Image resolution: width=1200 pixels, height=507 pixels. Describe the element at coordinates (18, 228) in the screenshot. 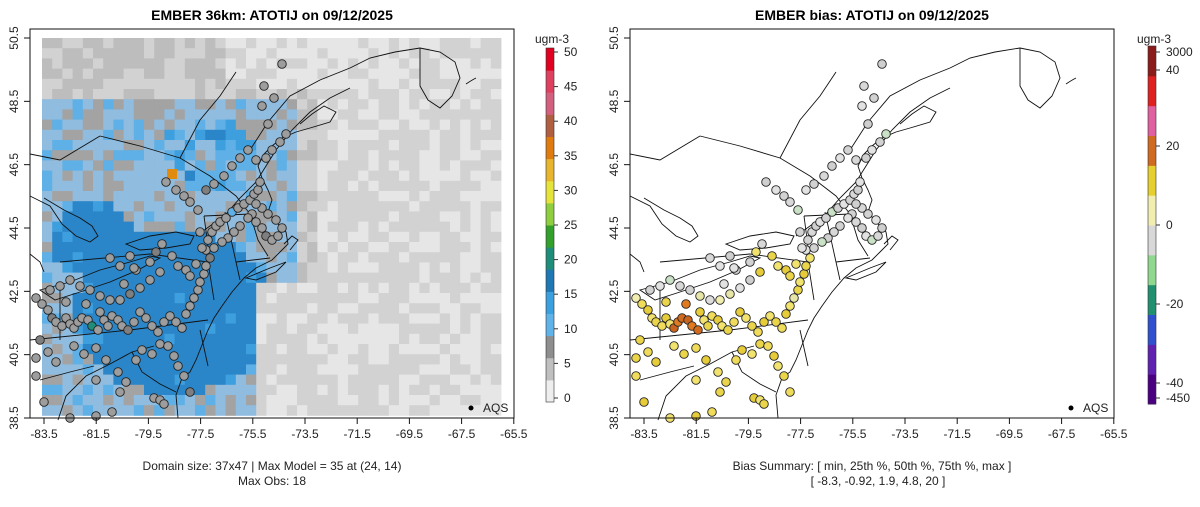

I see `left-y-axis: 38.540.542.544.546.548.550.5` at that location.